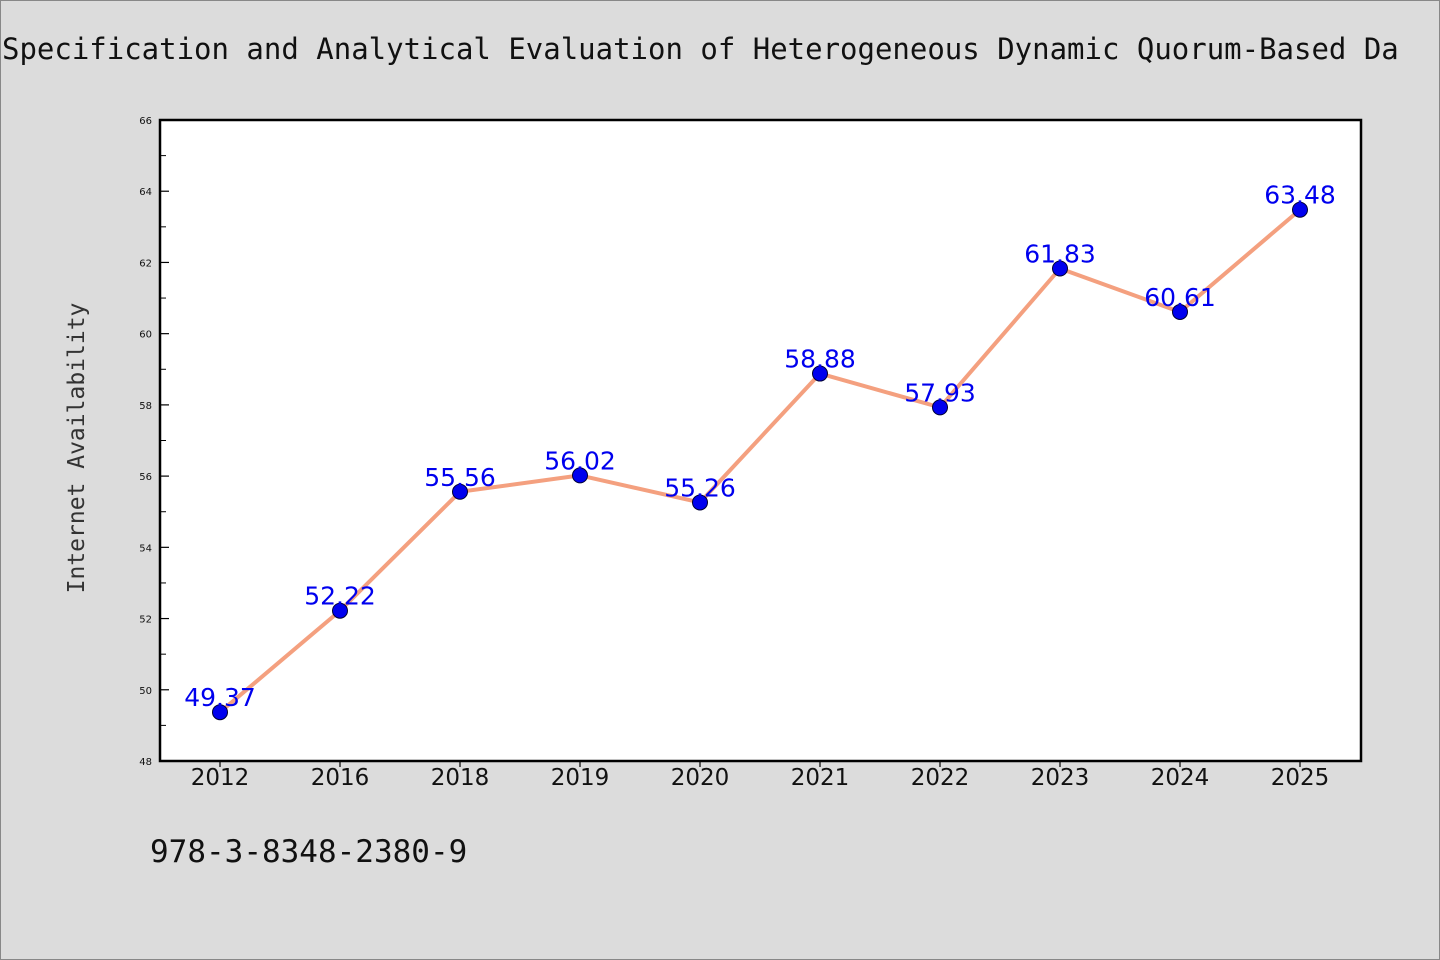 The width and height of the screenshot is (1440, 960). I want to click on x-tick-label: 2020, so click(700, 778).